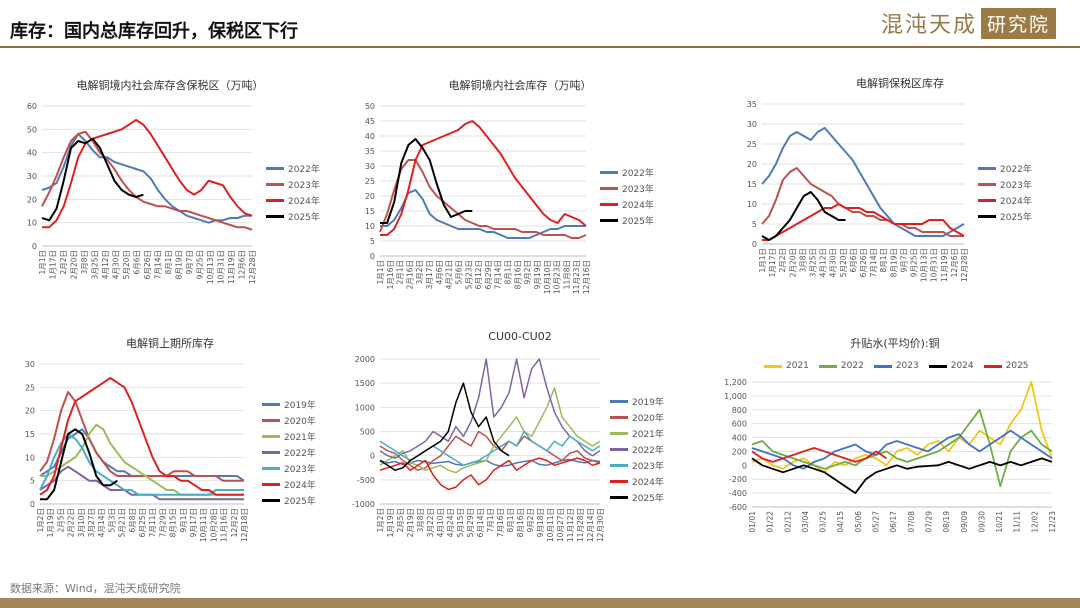  What do you see at coordinates (786, 366) in the screenshot?
I see `legend-item: 2021` at bounding box center [786, 366].